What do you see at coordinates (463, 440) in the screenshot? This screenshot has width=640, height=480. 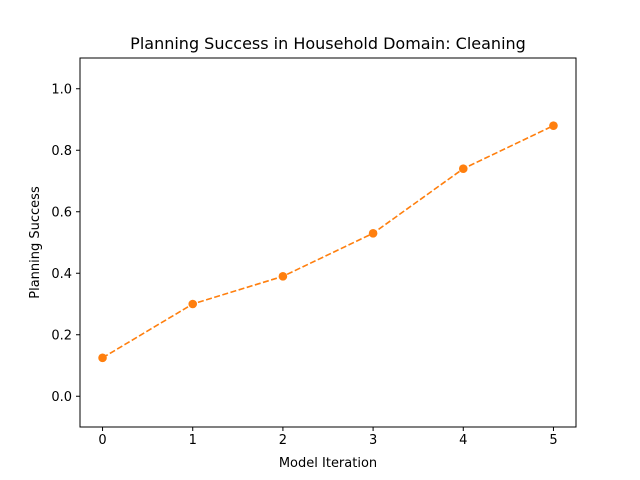 I see `x-tick-label: 4` at bounding box center [463, 440].